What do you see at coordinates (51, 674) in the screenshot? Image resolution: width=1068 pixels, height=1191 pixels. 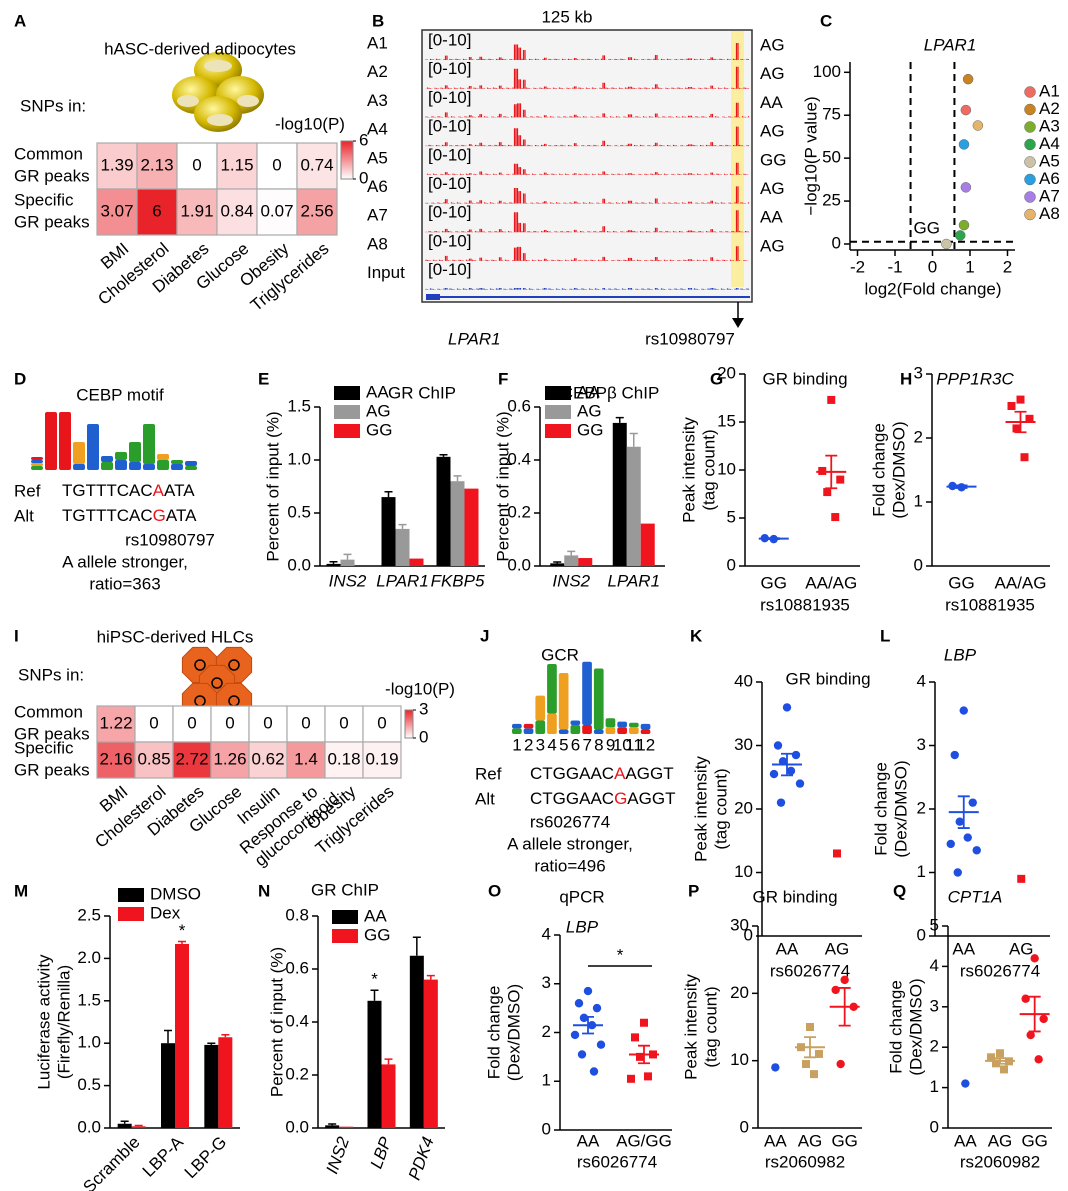 I see `row-header: SNPs in:` at bounding box center [51, 674].